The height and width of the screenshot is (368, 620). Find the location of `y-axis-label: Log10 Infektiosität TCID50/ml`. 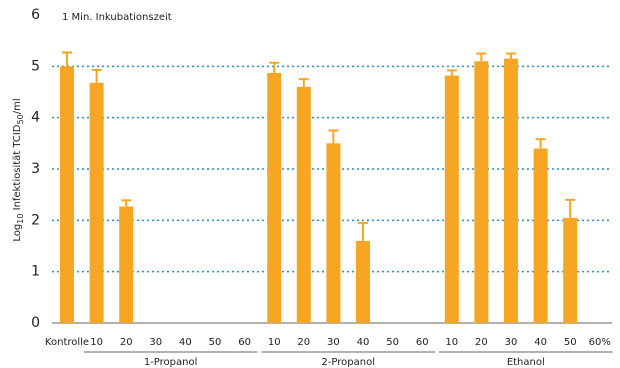

y-axis-label: Log10 Infektiosität TCID50/ml is located at coordinates (18, 169).